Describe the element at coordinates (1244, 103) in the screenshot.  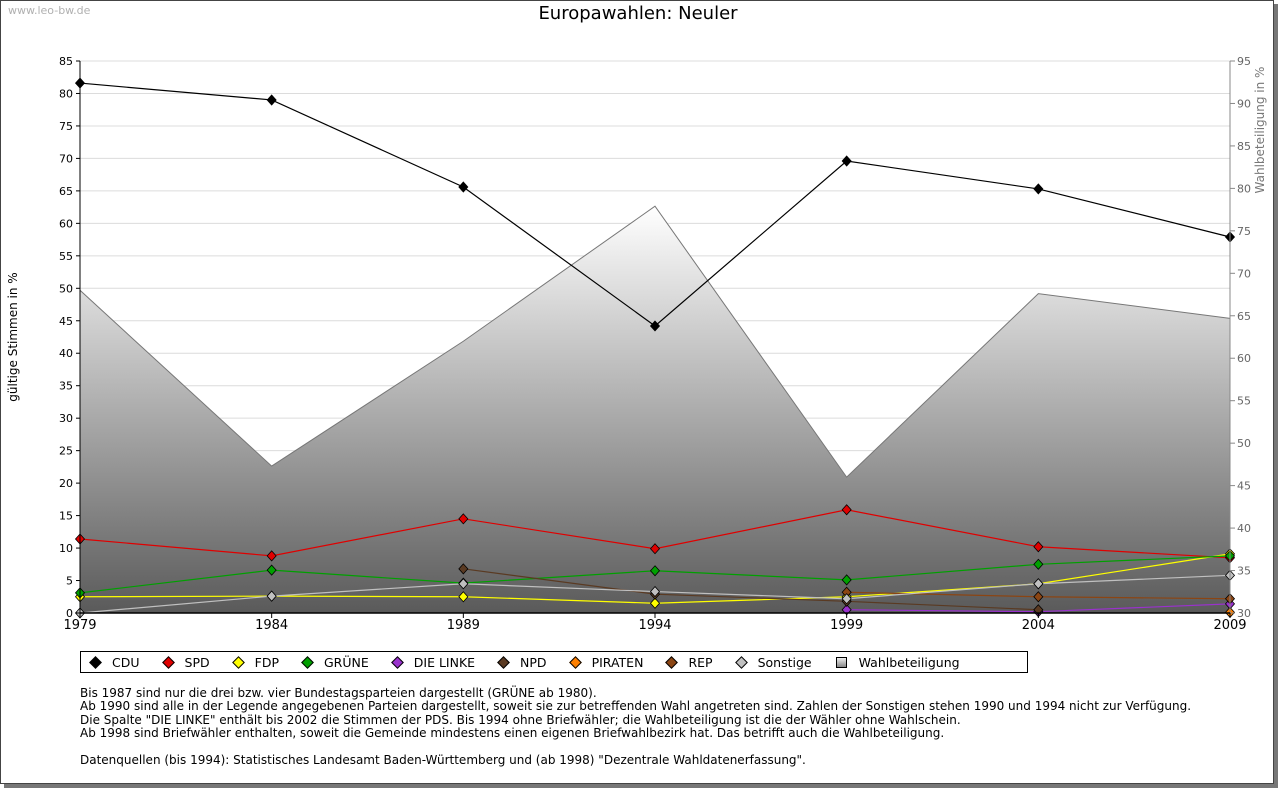
I see `y2-tick-label: 90` at that location.